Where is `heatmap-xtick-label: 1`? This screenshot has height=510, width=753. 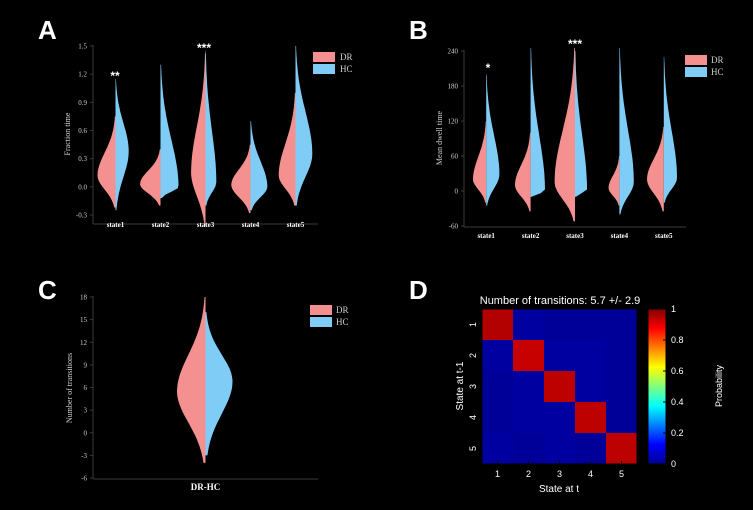
heatmap-xtick-label: 1 is located at coordinates (497, 474).